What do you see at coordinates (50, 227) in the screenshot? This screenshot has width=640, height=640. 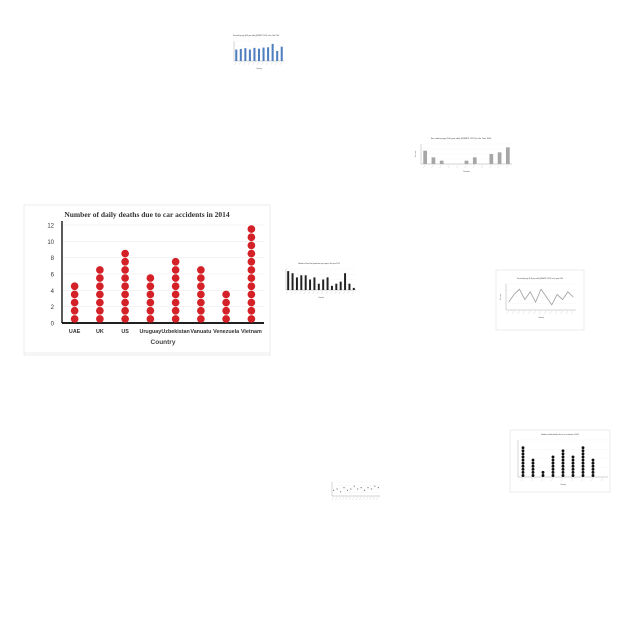 I see `y-tick-label: 12` at bounding box center [50, 227].